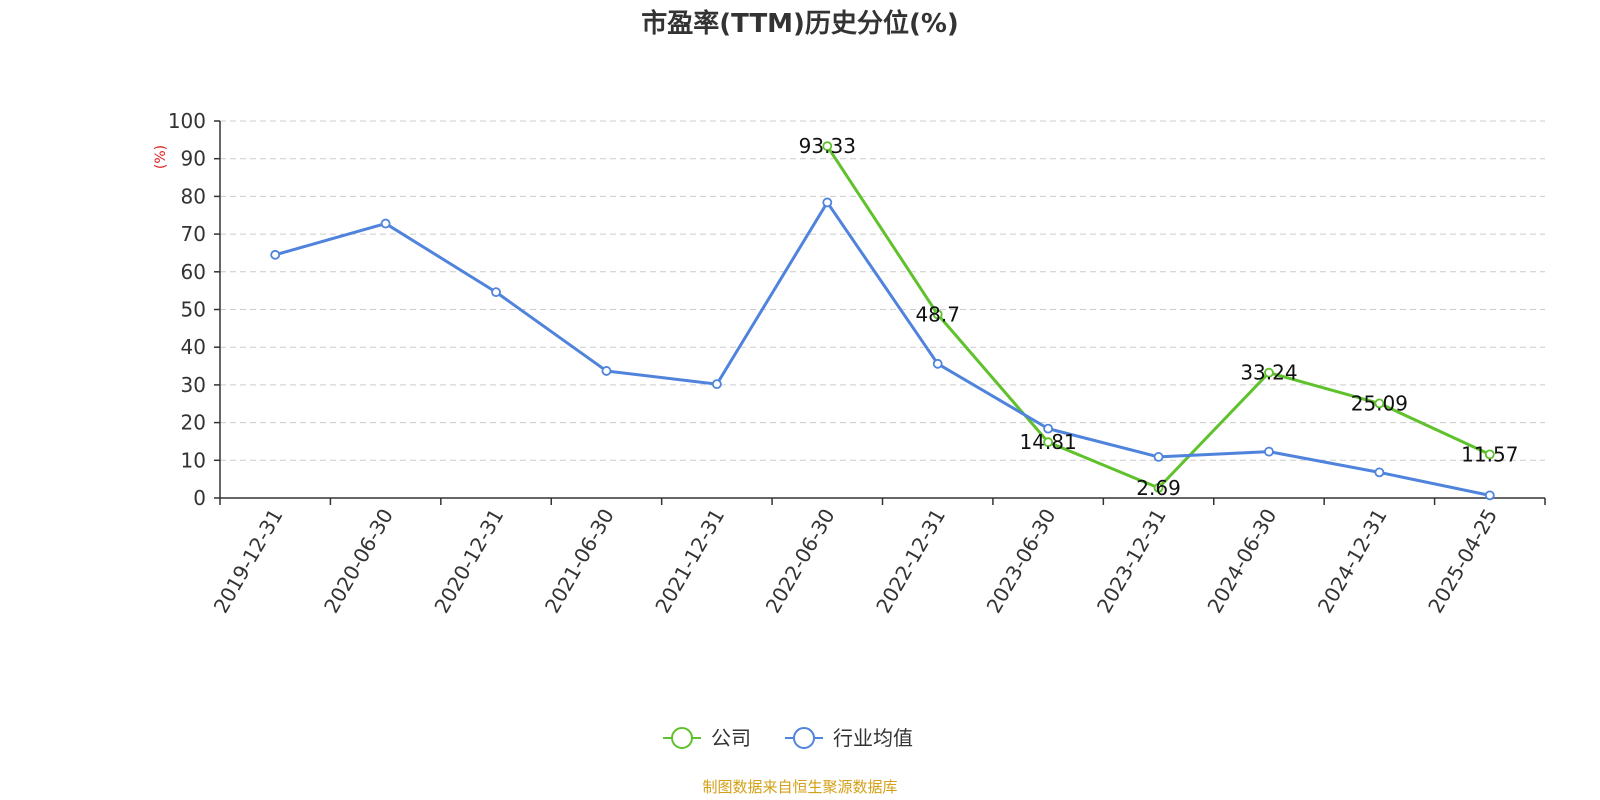 The width and height of the screenshot is (1600, 800). I want to click on data-label: 14.81, so click(1047, 442).